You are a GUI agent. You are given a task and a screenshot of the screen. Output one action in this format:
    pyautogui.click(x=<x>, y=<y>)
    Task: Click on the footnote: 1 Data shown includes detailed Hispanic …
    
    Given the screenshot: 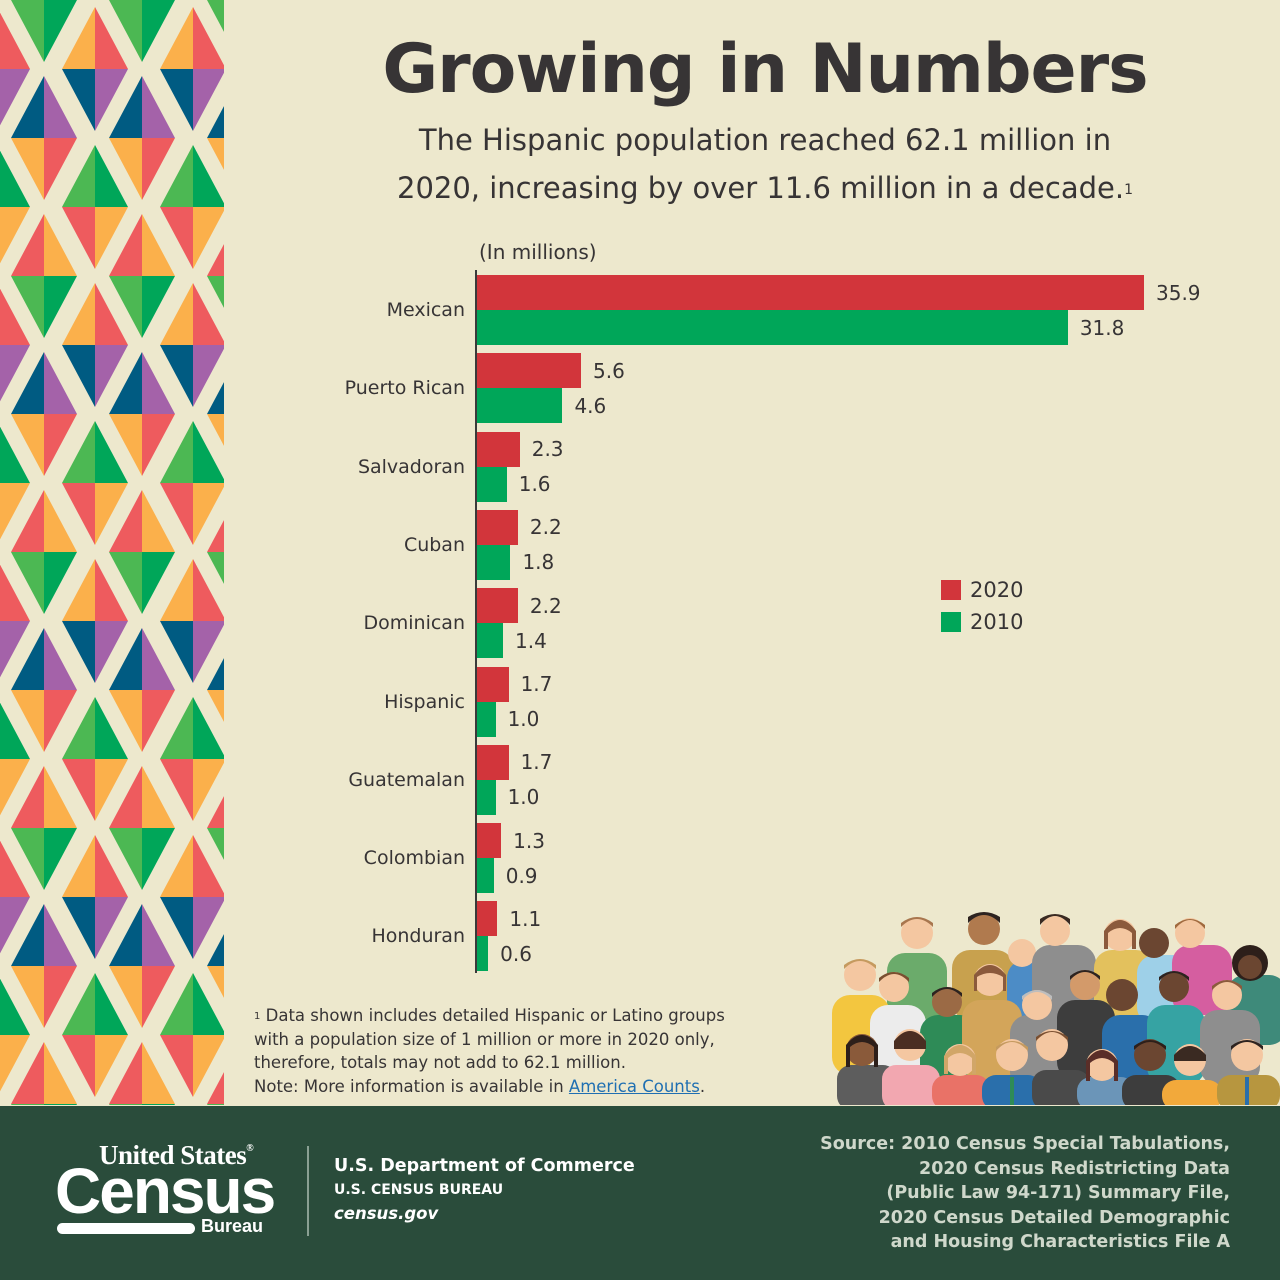 What is the action you would take?
    pyautogui.click(x=534, y=1051)
    